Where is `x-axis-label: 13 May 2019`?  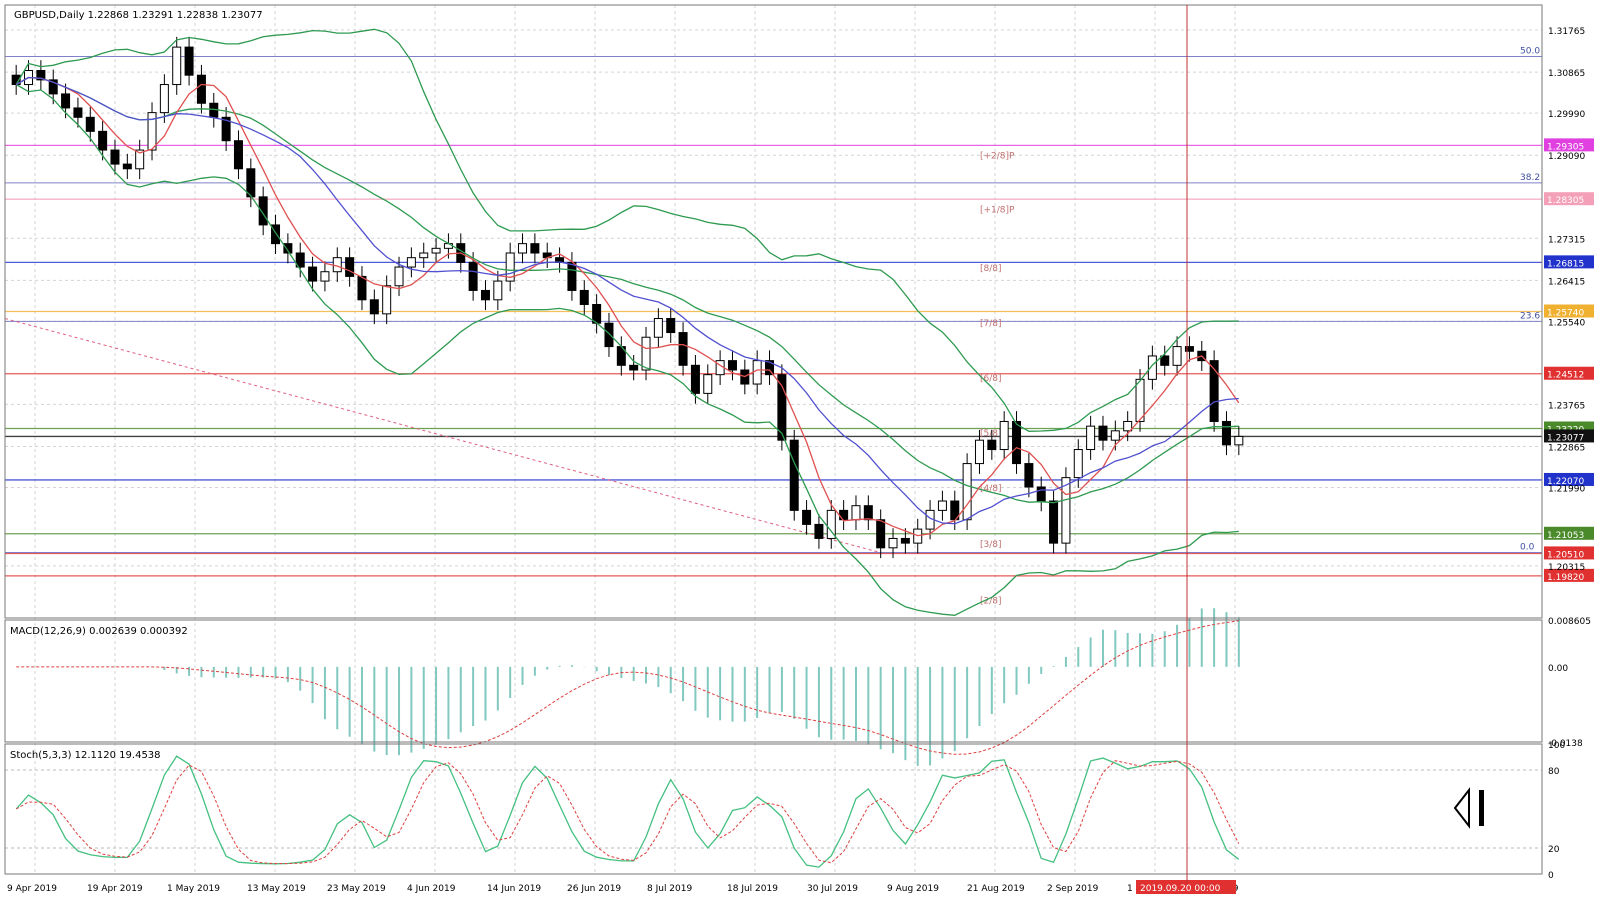 x-axis-label: 13 May 2019 is located at coordinates (276, 889).